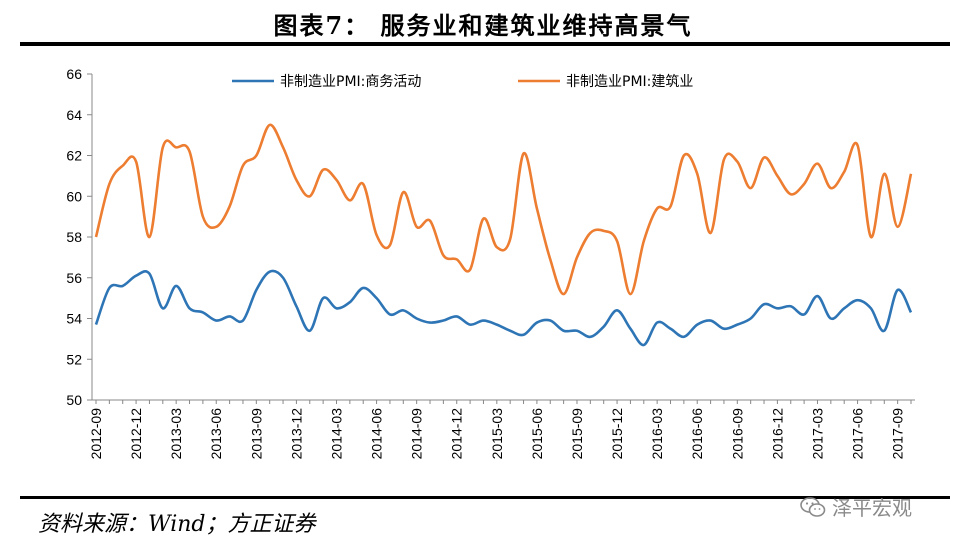 The image size is (966, 548). What do you see at coordinates (817, 434) in the screenshot?
I see `x-tick-label: 2017-03` at bounding box center [817, 434].